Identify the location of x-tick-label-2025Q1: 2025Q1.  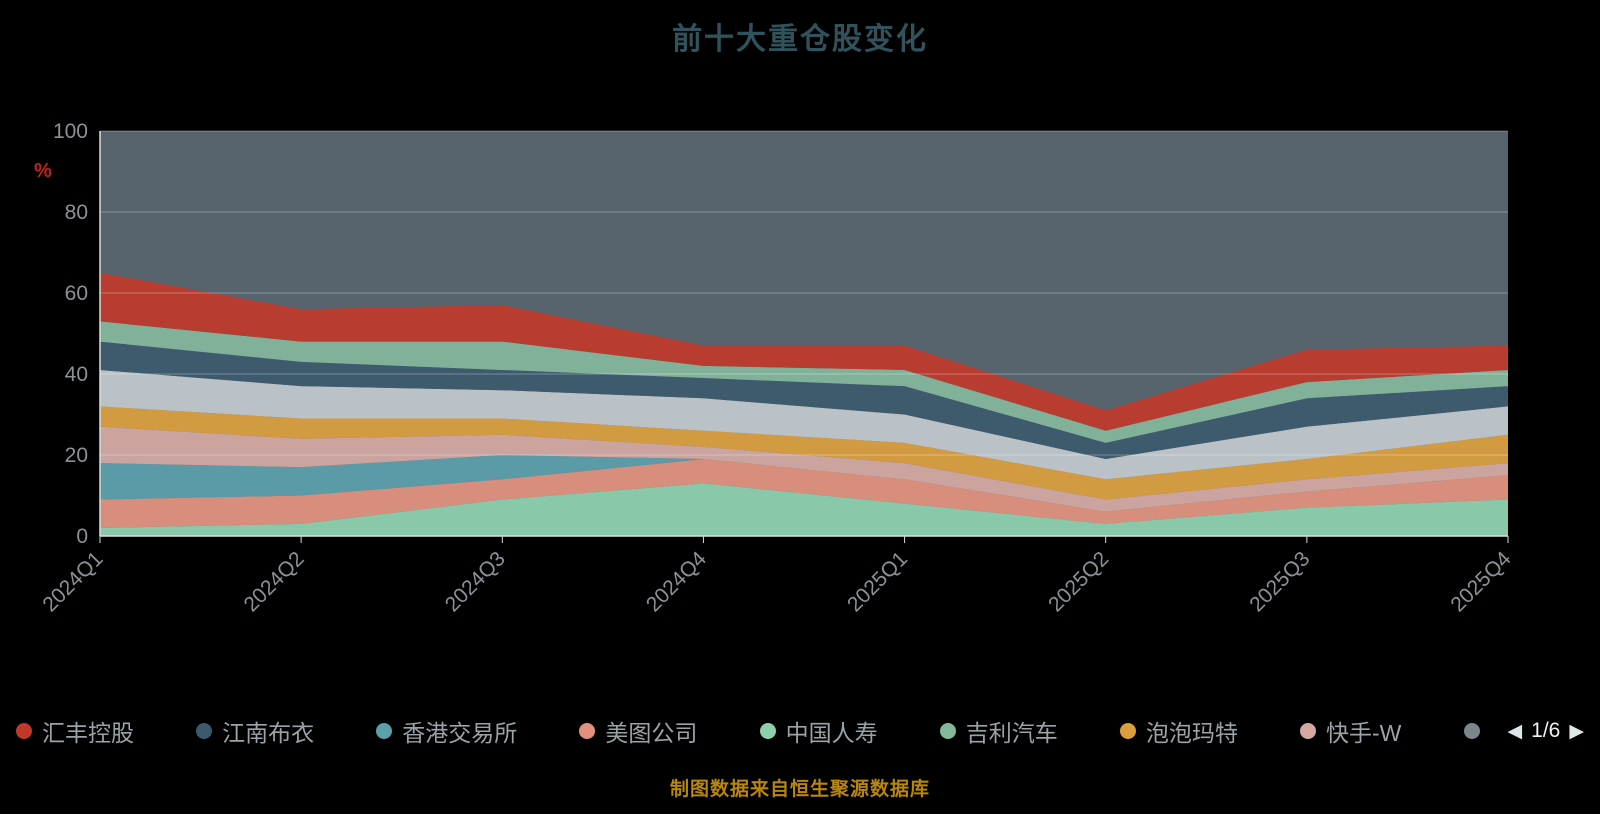
(877, 581).